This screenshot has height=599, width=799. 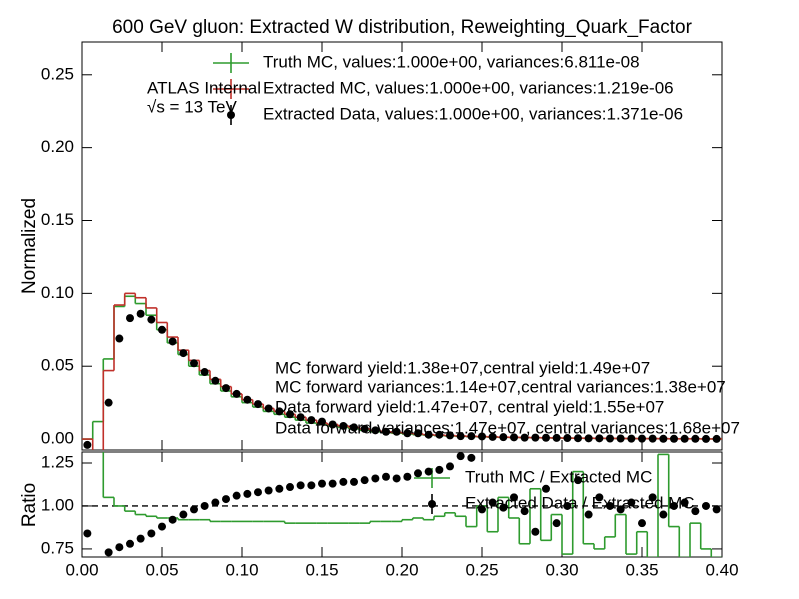 I want to click on y-tick-label: 0.00, so click(x=57, y=438).